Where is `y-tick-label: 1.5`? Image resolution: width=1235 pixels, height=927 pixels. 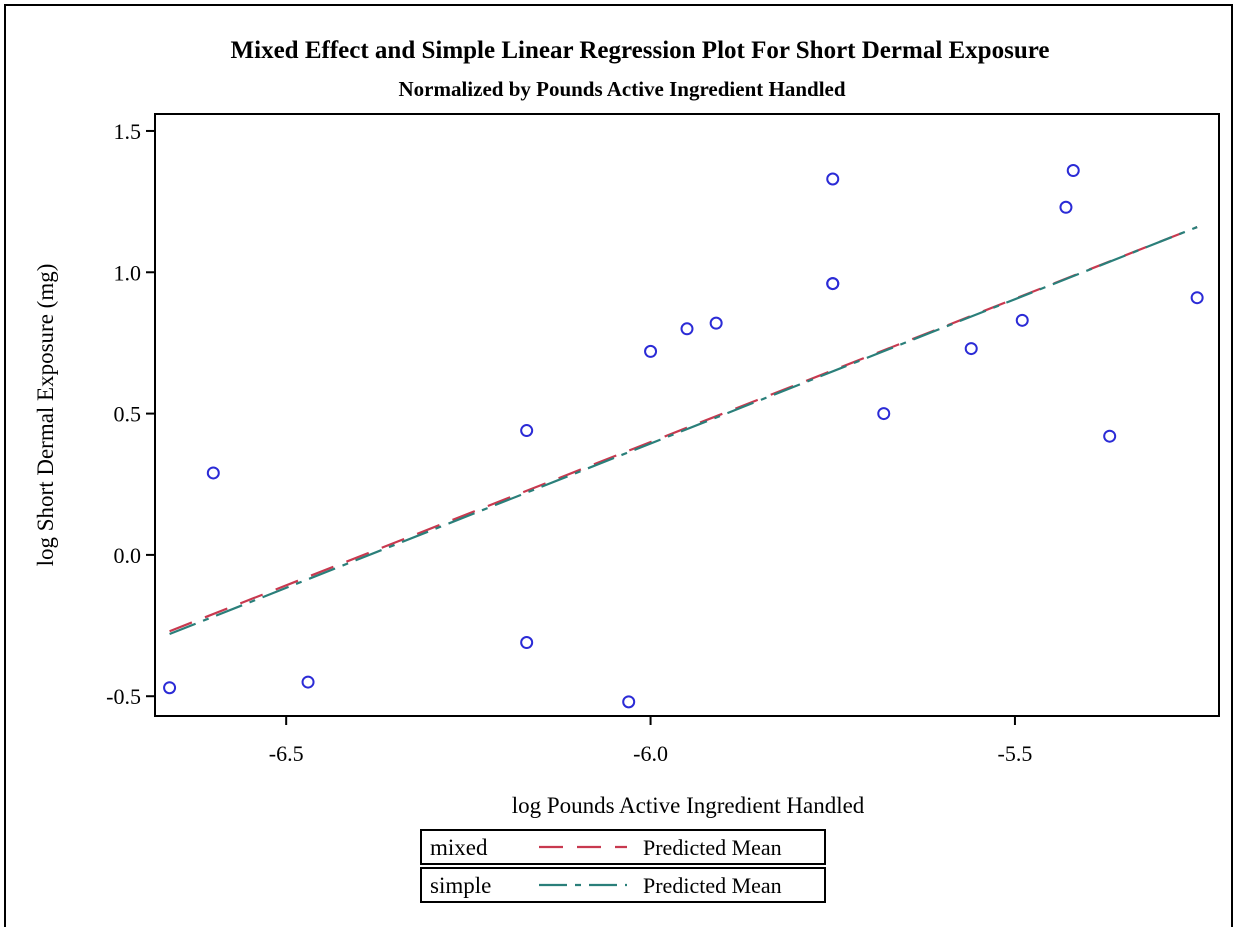 y-tick-label: 1.5 is located at coordinates (128, 131).